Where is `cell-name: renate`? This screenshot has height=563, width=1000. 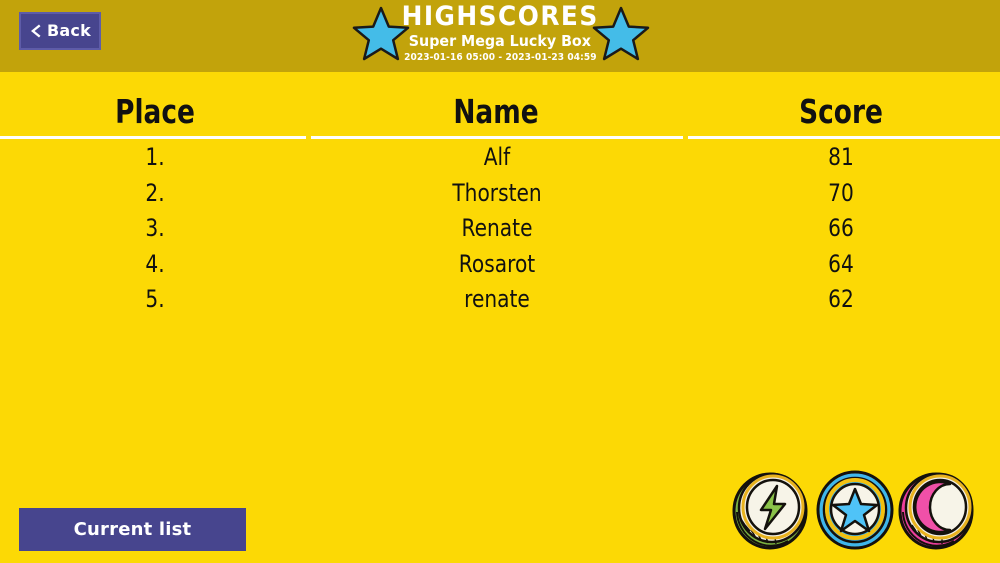
cell-name: renate is located at coordinates (497, 299).